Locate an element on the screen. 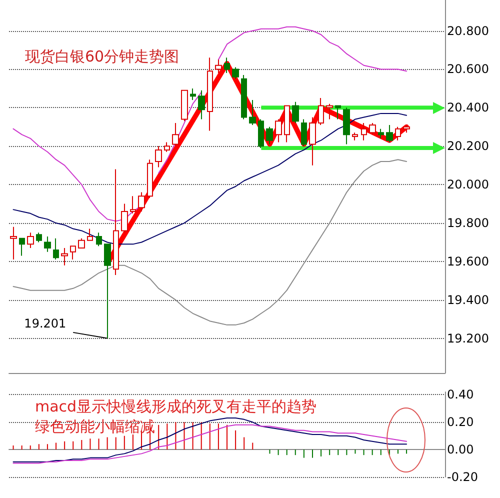  y-tick-label: 19.600 is located at coordinates (468, 261).